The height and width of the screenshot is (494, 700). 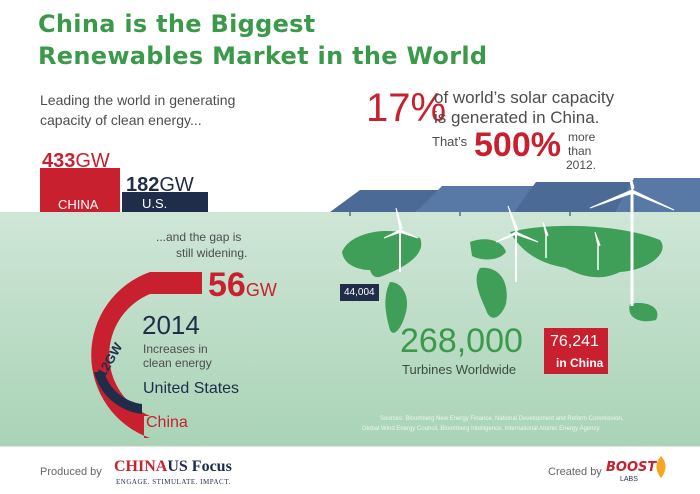 I want to click on turbine-total-caption: Turbines Worldwide, so click(x=459, y=369).